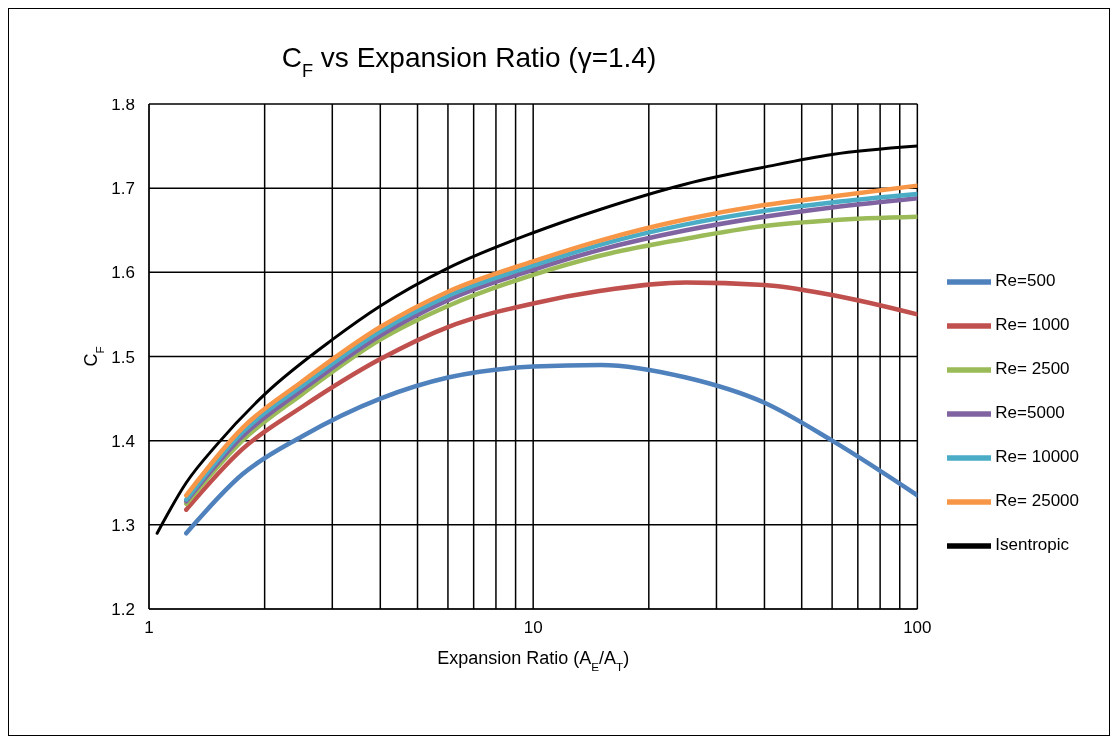 This screenshot has width=1120, height=742. What do you see at coordinates (123, 104) in the screenshot?
I see `y-tick-label: 1.8` at bounding box center [123, 104].